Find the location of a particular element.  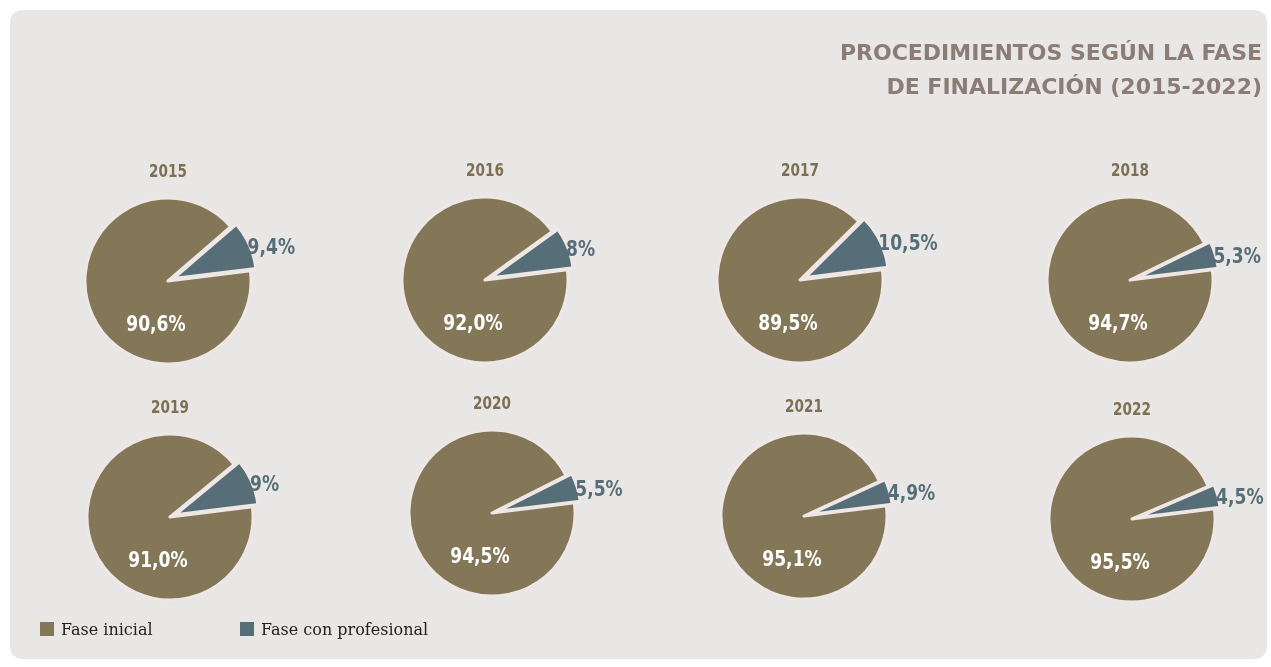

data-label: 90,6% is located at coordinates (156, 323).